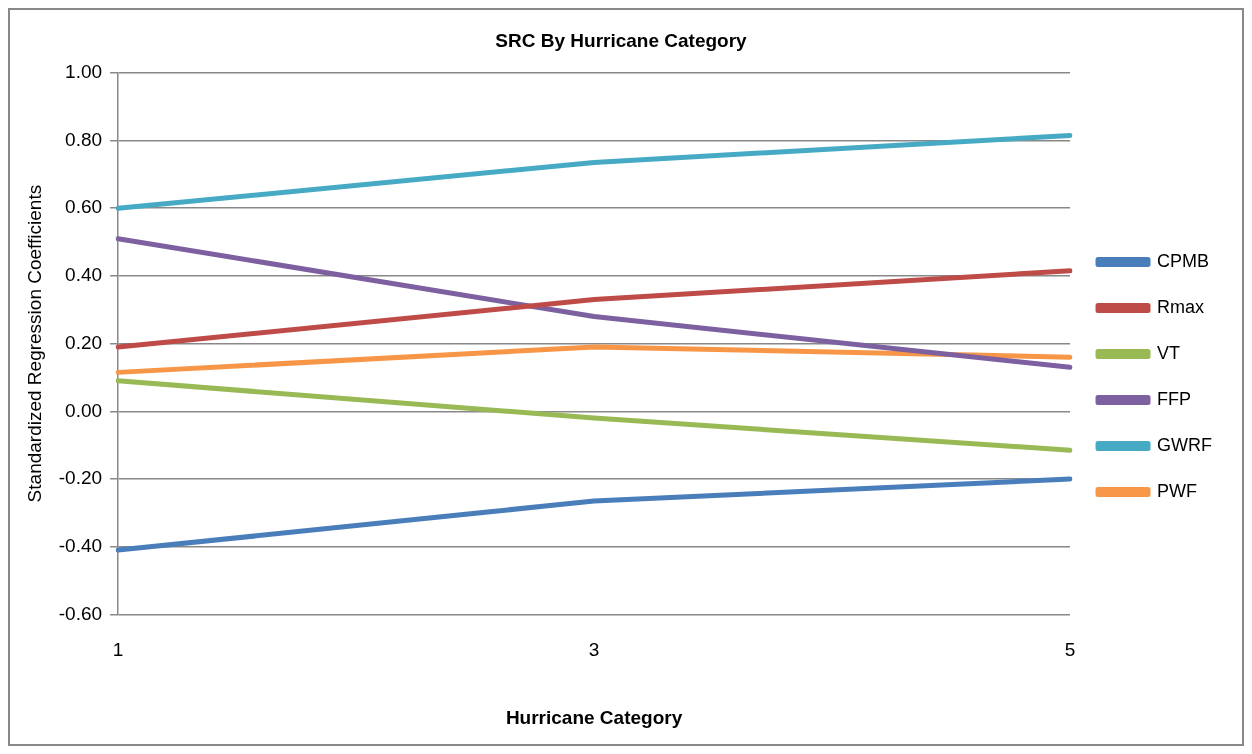 Image resolution: width=1252 pixels, height=754 pixels. What do you see at coordinates (84, 275) in the screenshot?
I see `y-tick-label: 0.40` at bounding box center [84, 275].